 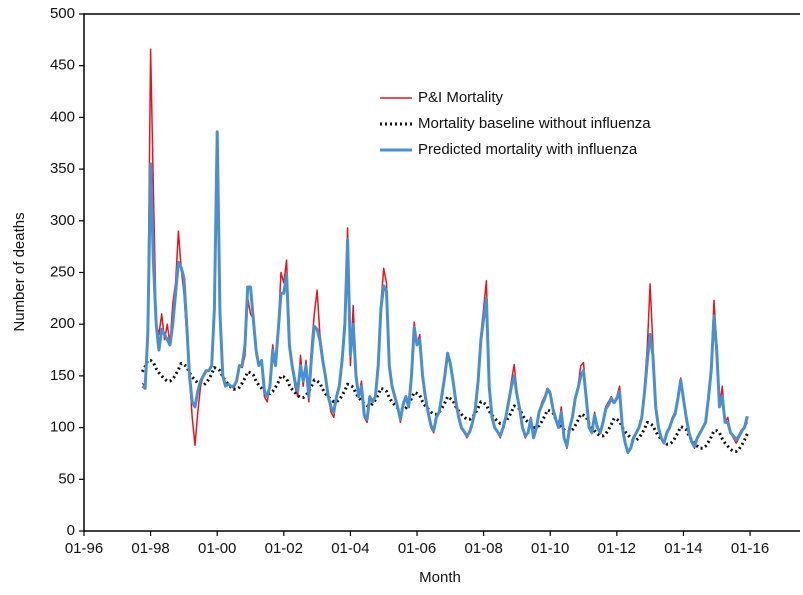 I want to click on x-tick-label: 01-00, so click(x=217, y=548).